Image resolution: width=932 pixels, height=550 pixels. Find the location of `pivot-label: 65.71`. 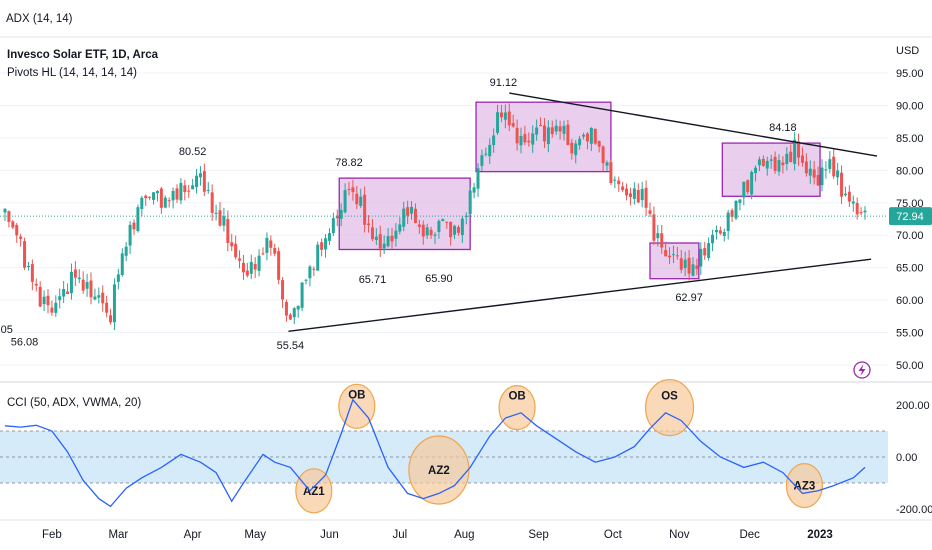

pivot-label: 65.71 is located at coordinates (373, 280).